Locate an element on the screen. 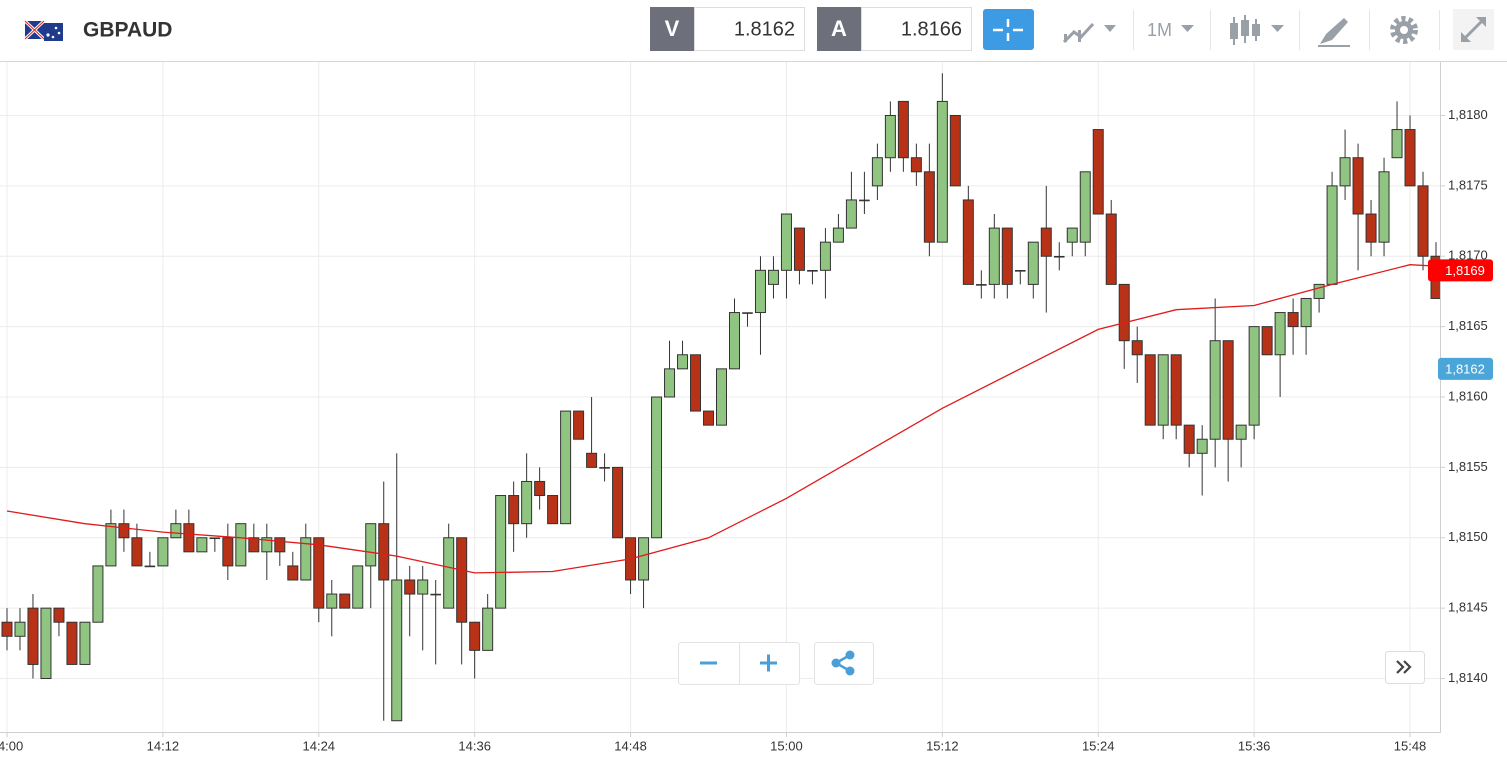  y-tick-label: 1,8170 is located at coordinates (1468, 255).